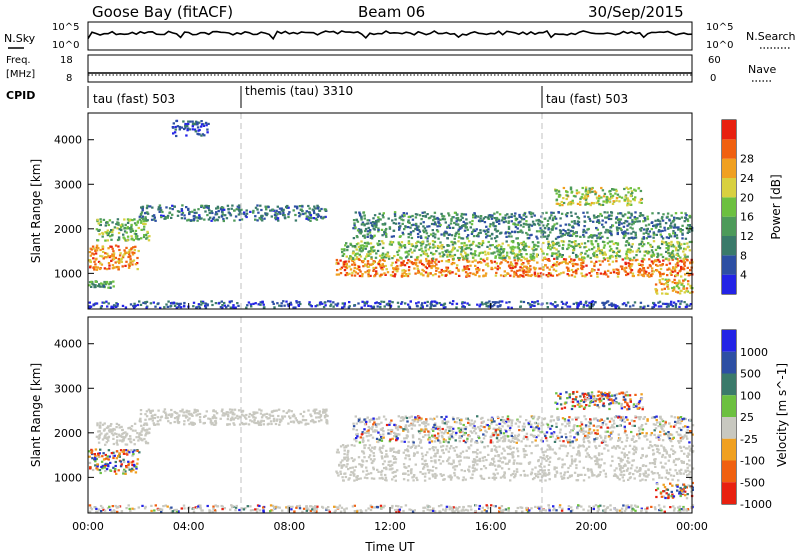 The height and width of the screenshot is (554, 800). What do you see at coordinates (69, 78) in the screenshot?
I see `freq-tick-bottom: 8` at bounding box center [69, 78].